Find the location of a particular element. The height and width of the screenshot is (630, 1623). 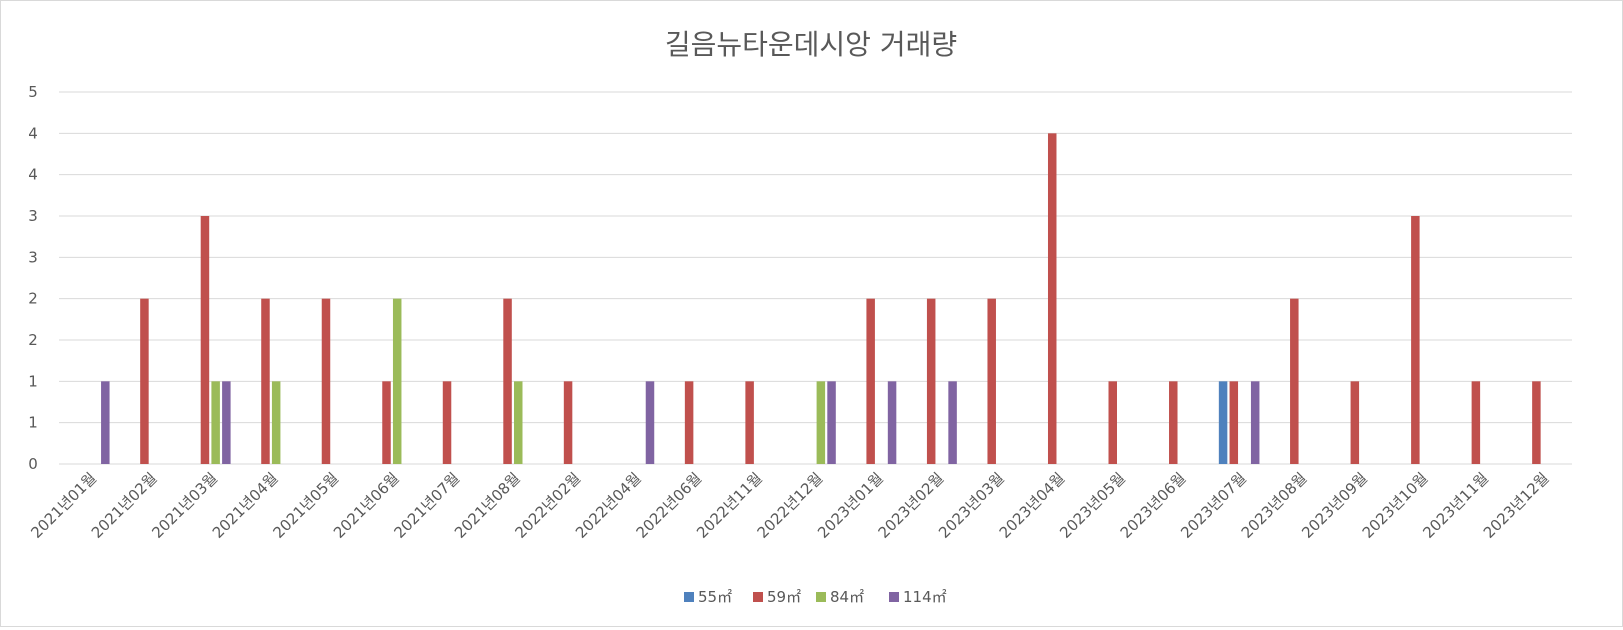

legend-label: 114㎡ is located at coordinates (925, 597).